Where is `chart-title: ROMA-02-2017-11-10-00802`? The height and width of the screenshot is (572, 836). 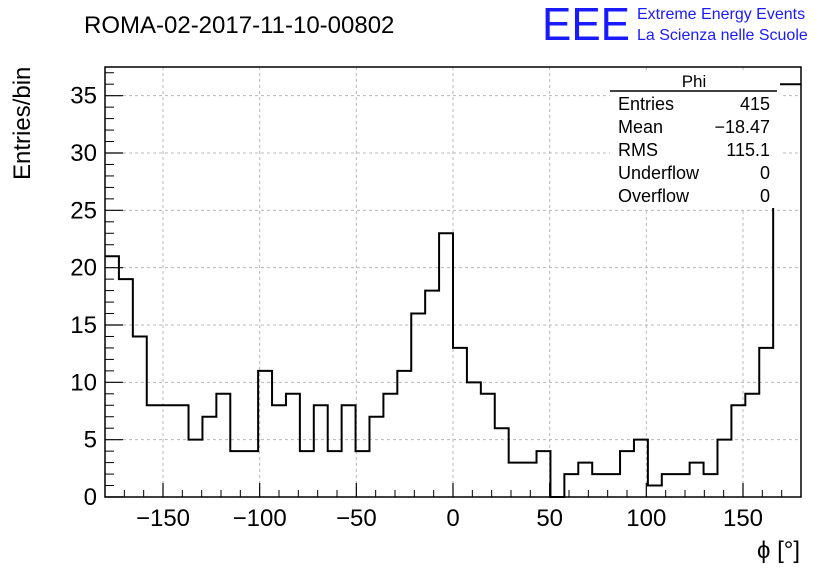 chart-title: ROMA-02-2017-11-10-00802 is located at coordinates (239, 25).